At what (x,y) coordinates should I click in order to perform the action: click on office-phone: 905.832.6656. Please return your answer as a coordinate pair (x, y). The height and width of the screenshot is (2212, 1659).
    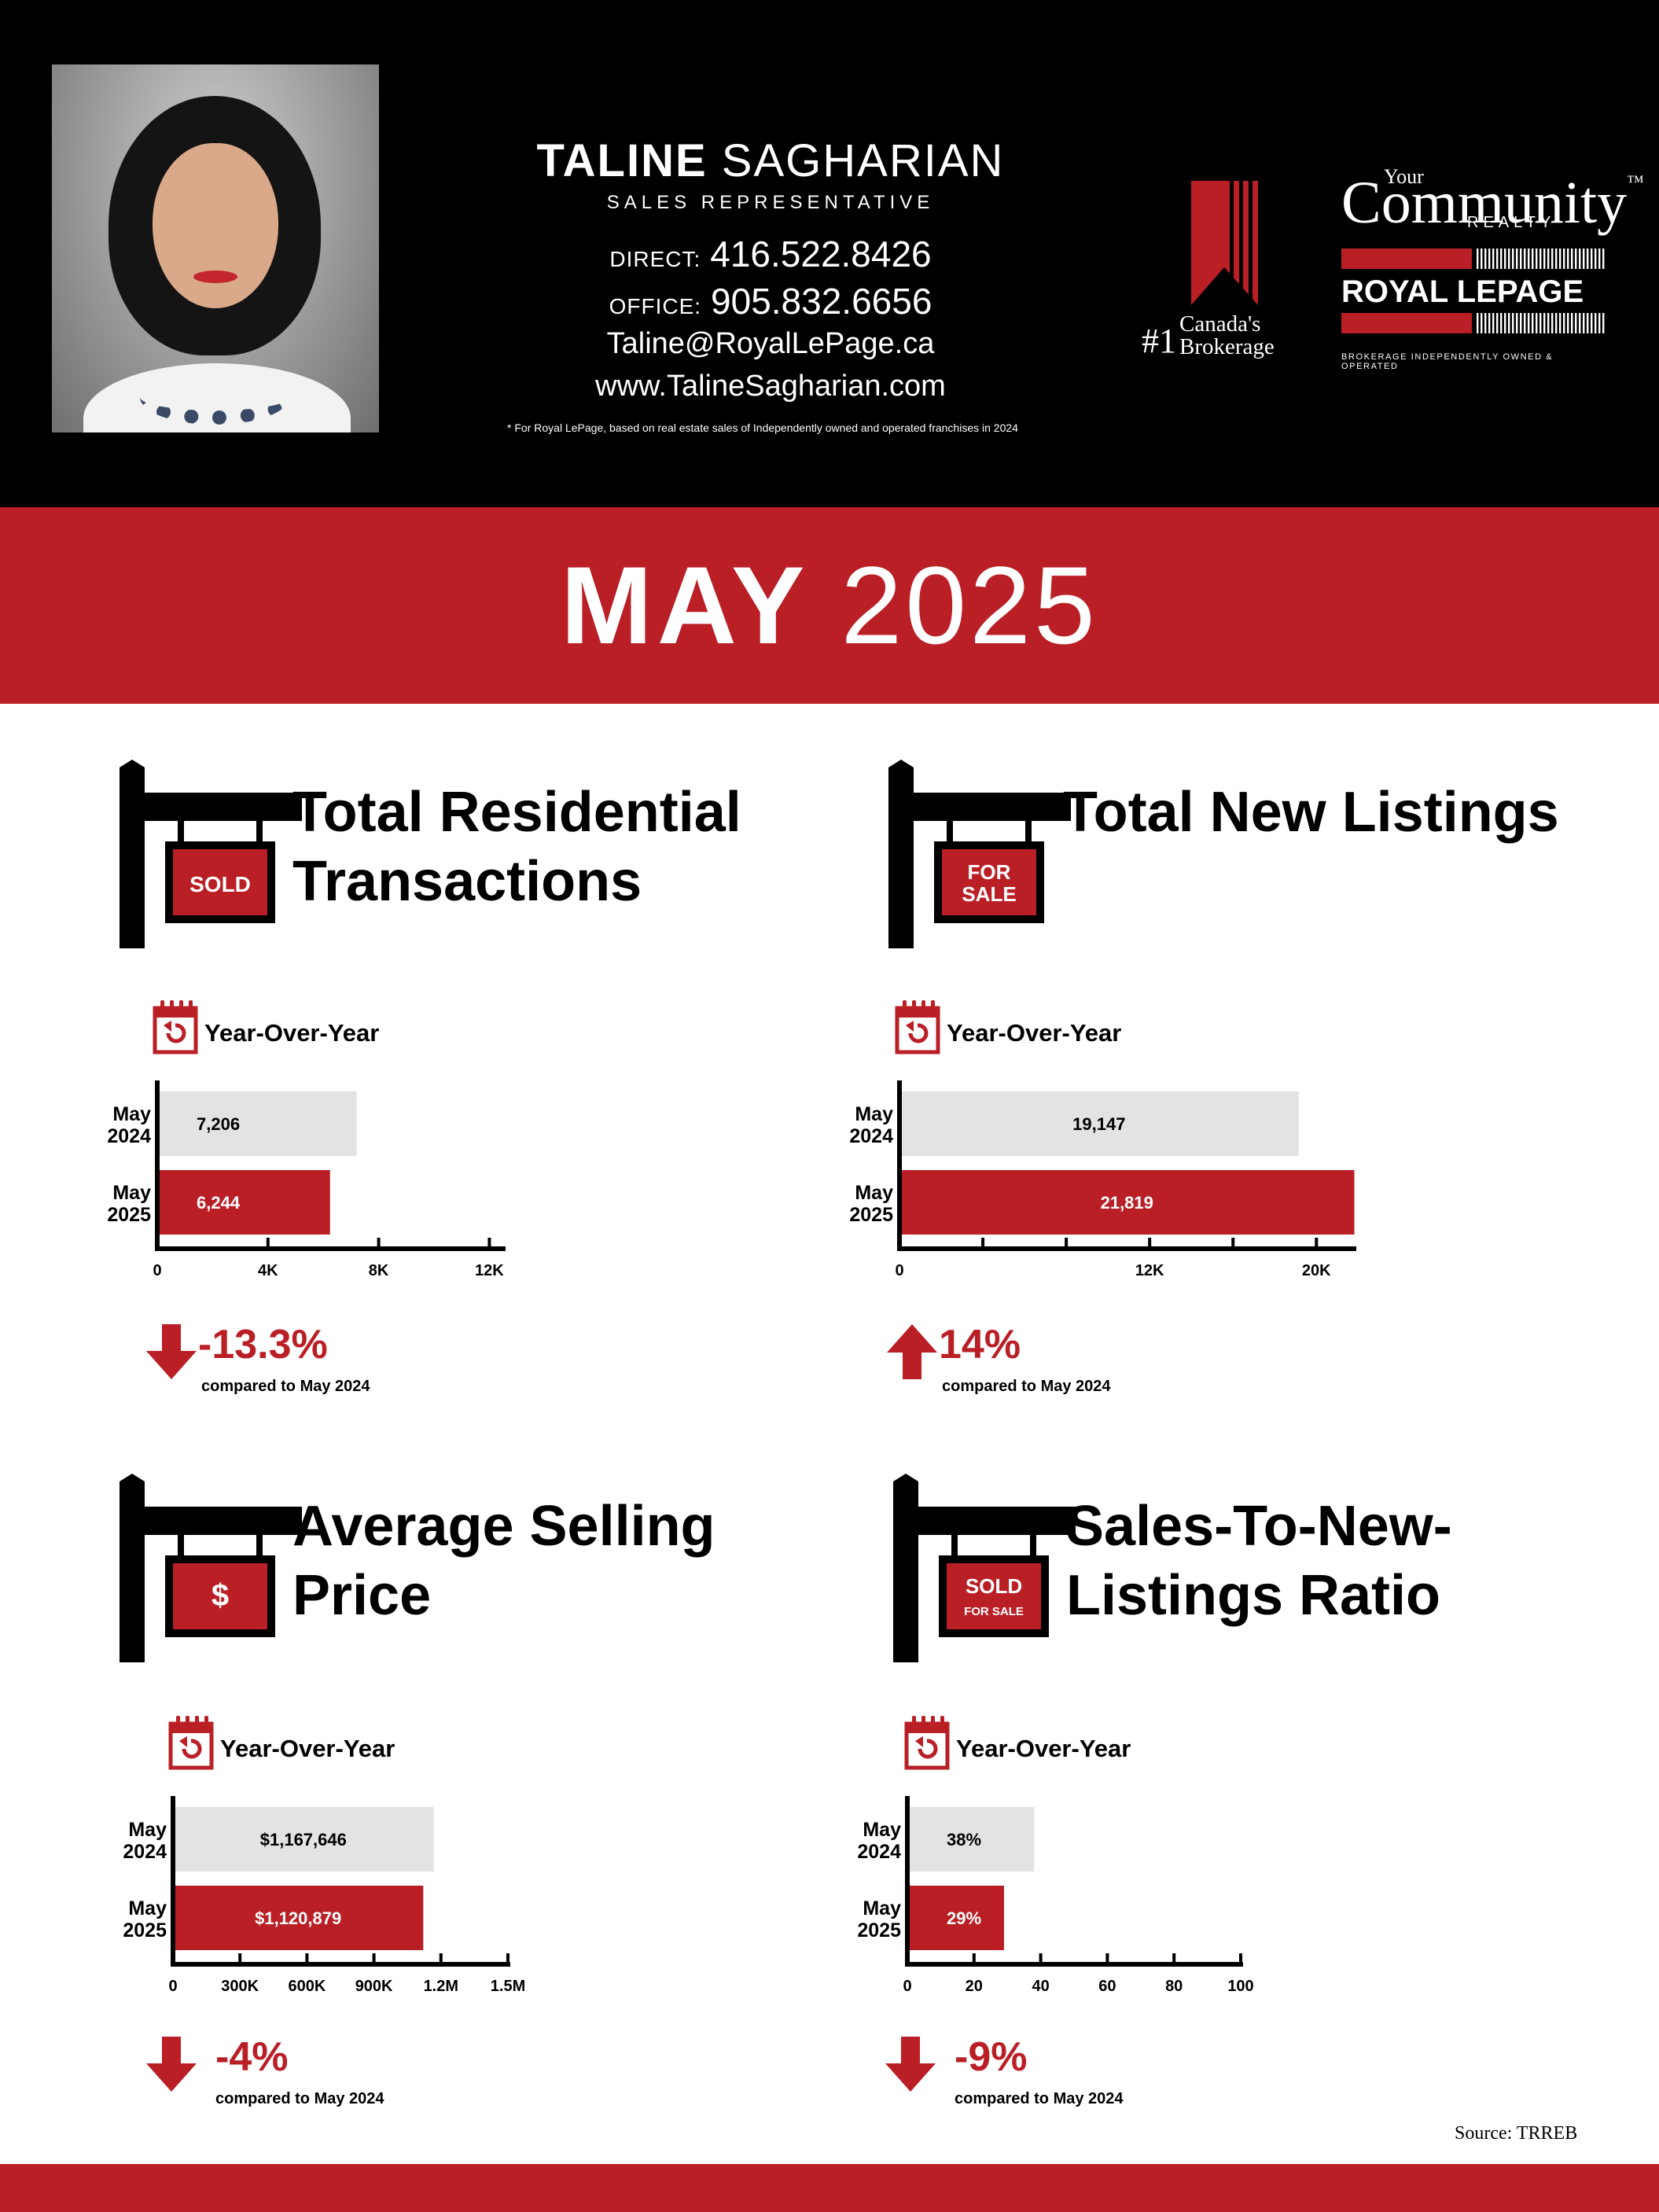
    Looking at the image, I should click on (822, 302).